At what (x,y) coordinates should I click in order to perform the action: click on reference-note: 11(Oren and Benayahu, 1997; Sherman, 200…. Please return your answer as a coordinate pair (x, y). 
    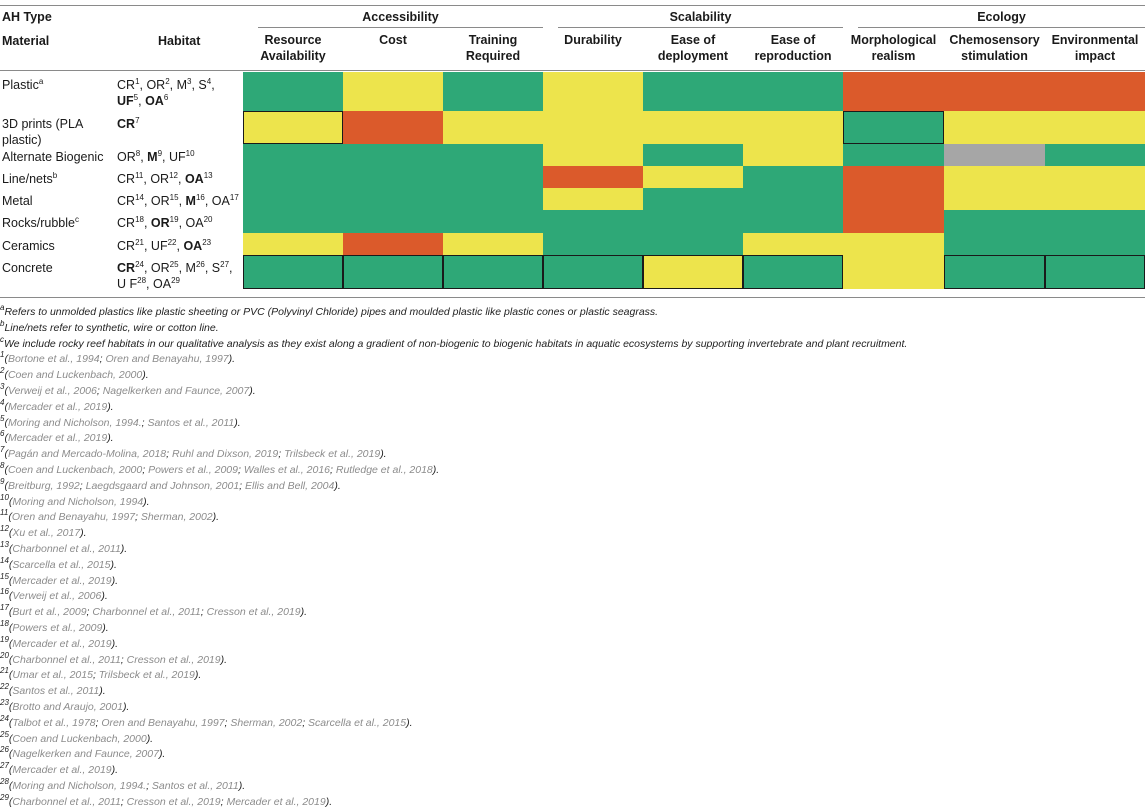
    Looking at the image, I should click on (110, 516).